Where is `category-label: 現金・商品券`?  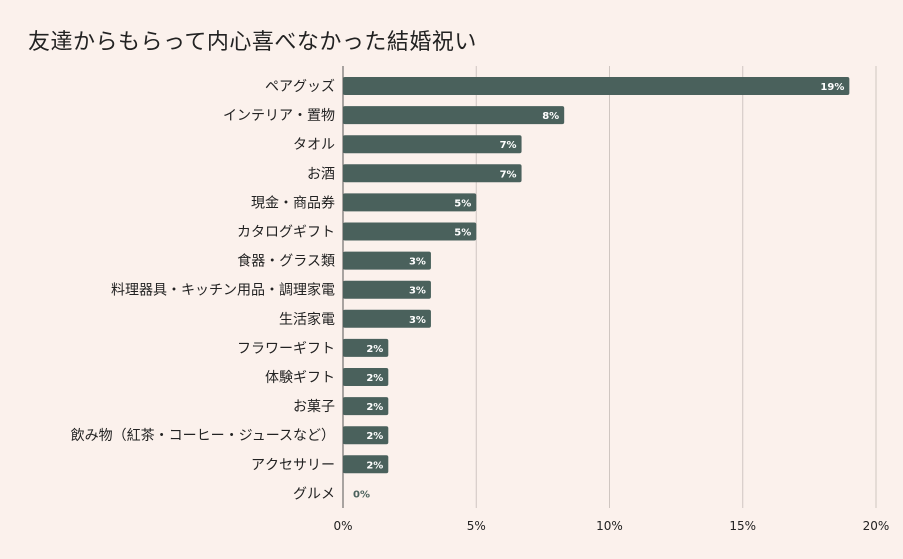
category-label: 現金・商品券 is located at coordinates (293, 203).